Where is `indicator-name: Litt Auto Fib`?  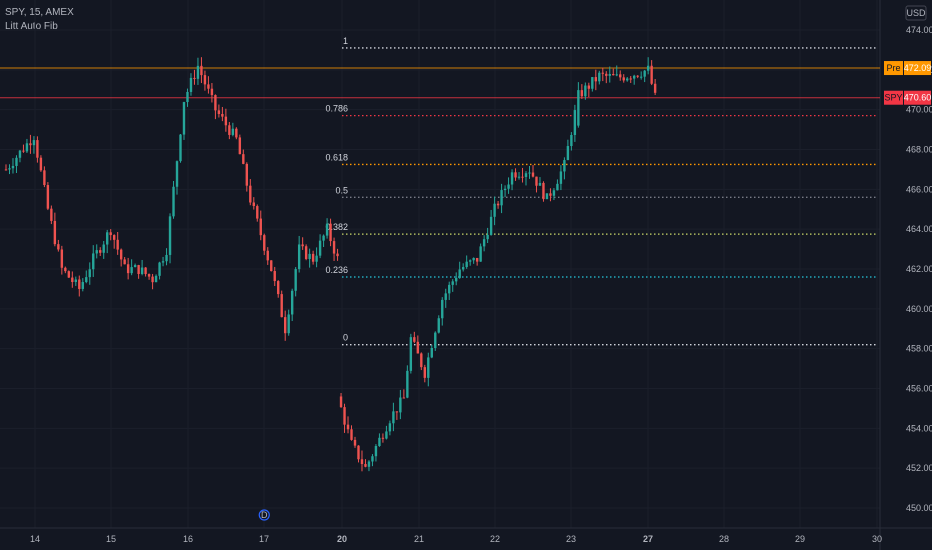
indicator-name: Litt Auto Fib is located at coordinates (31, 26).